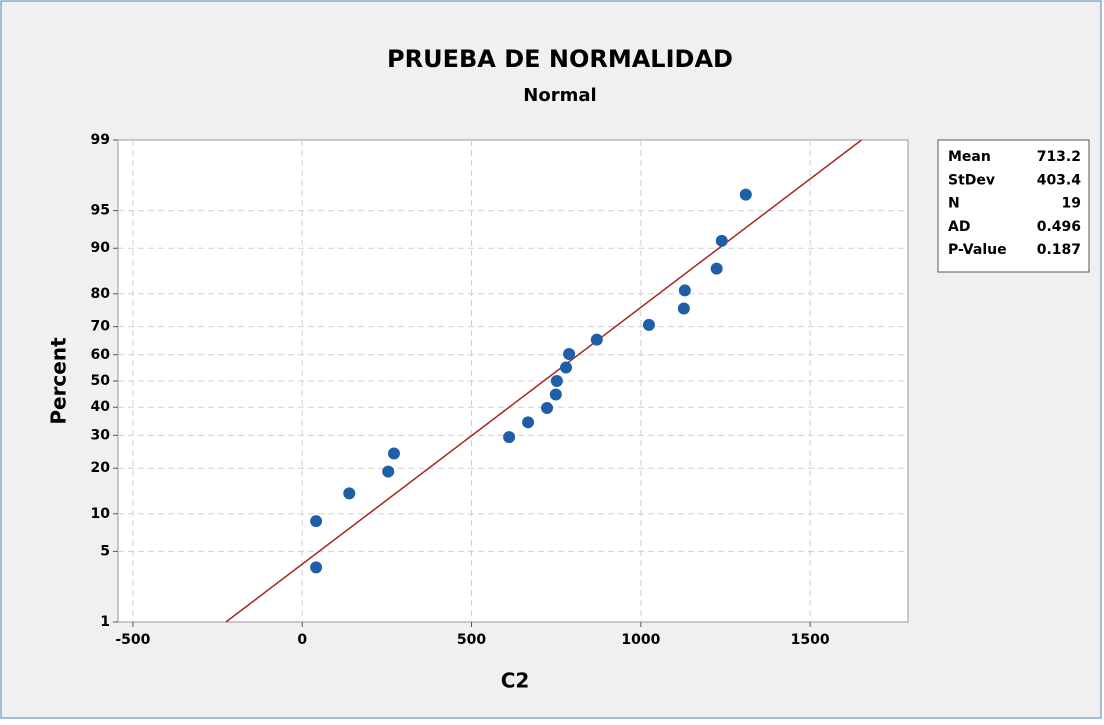 This screenshot has width=1104, height=725. I want to click on chart-subtitle: Normal, so click(559, 95).